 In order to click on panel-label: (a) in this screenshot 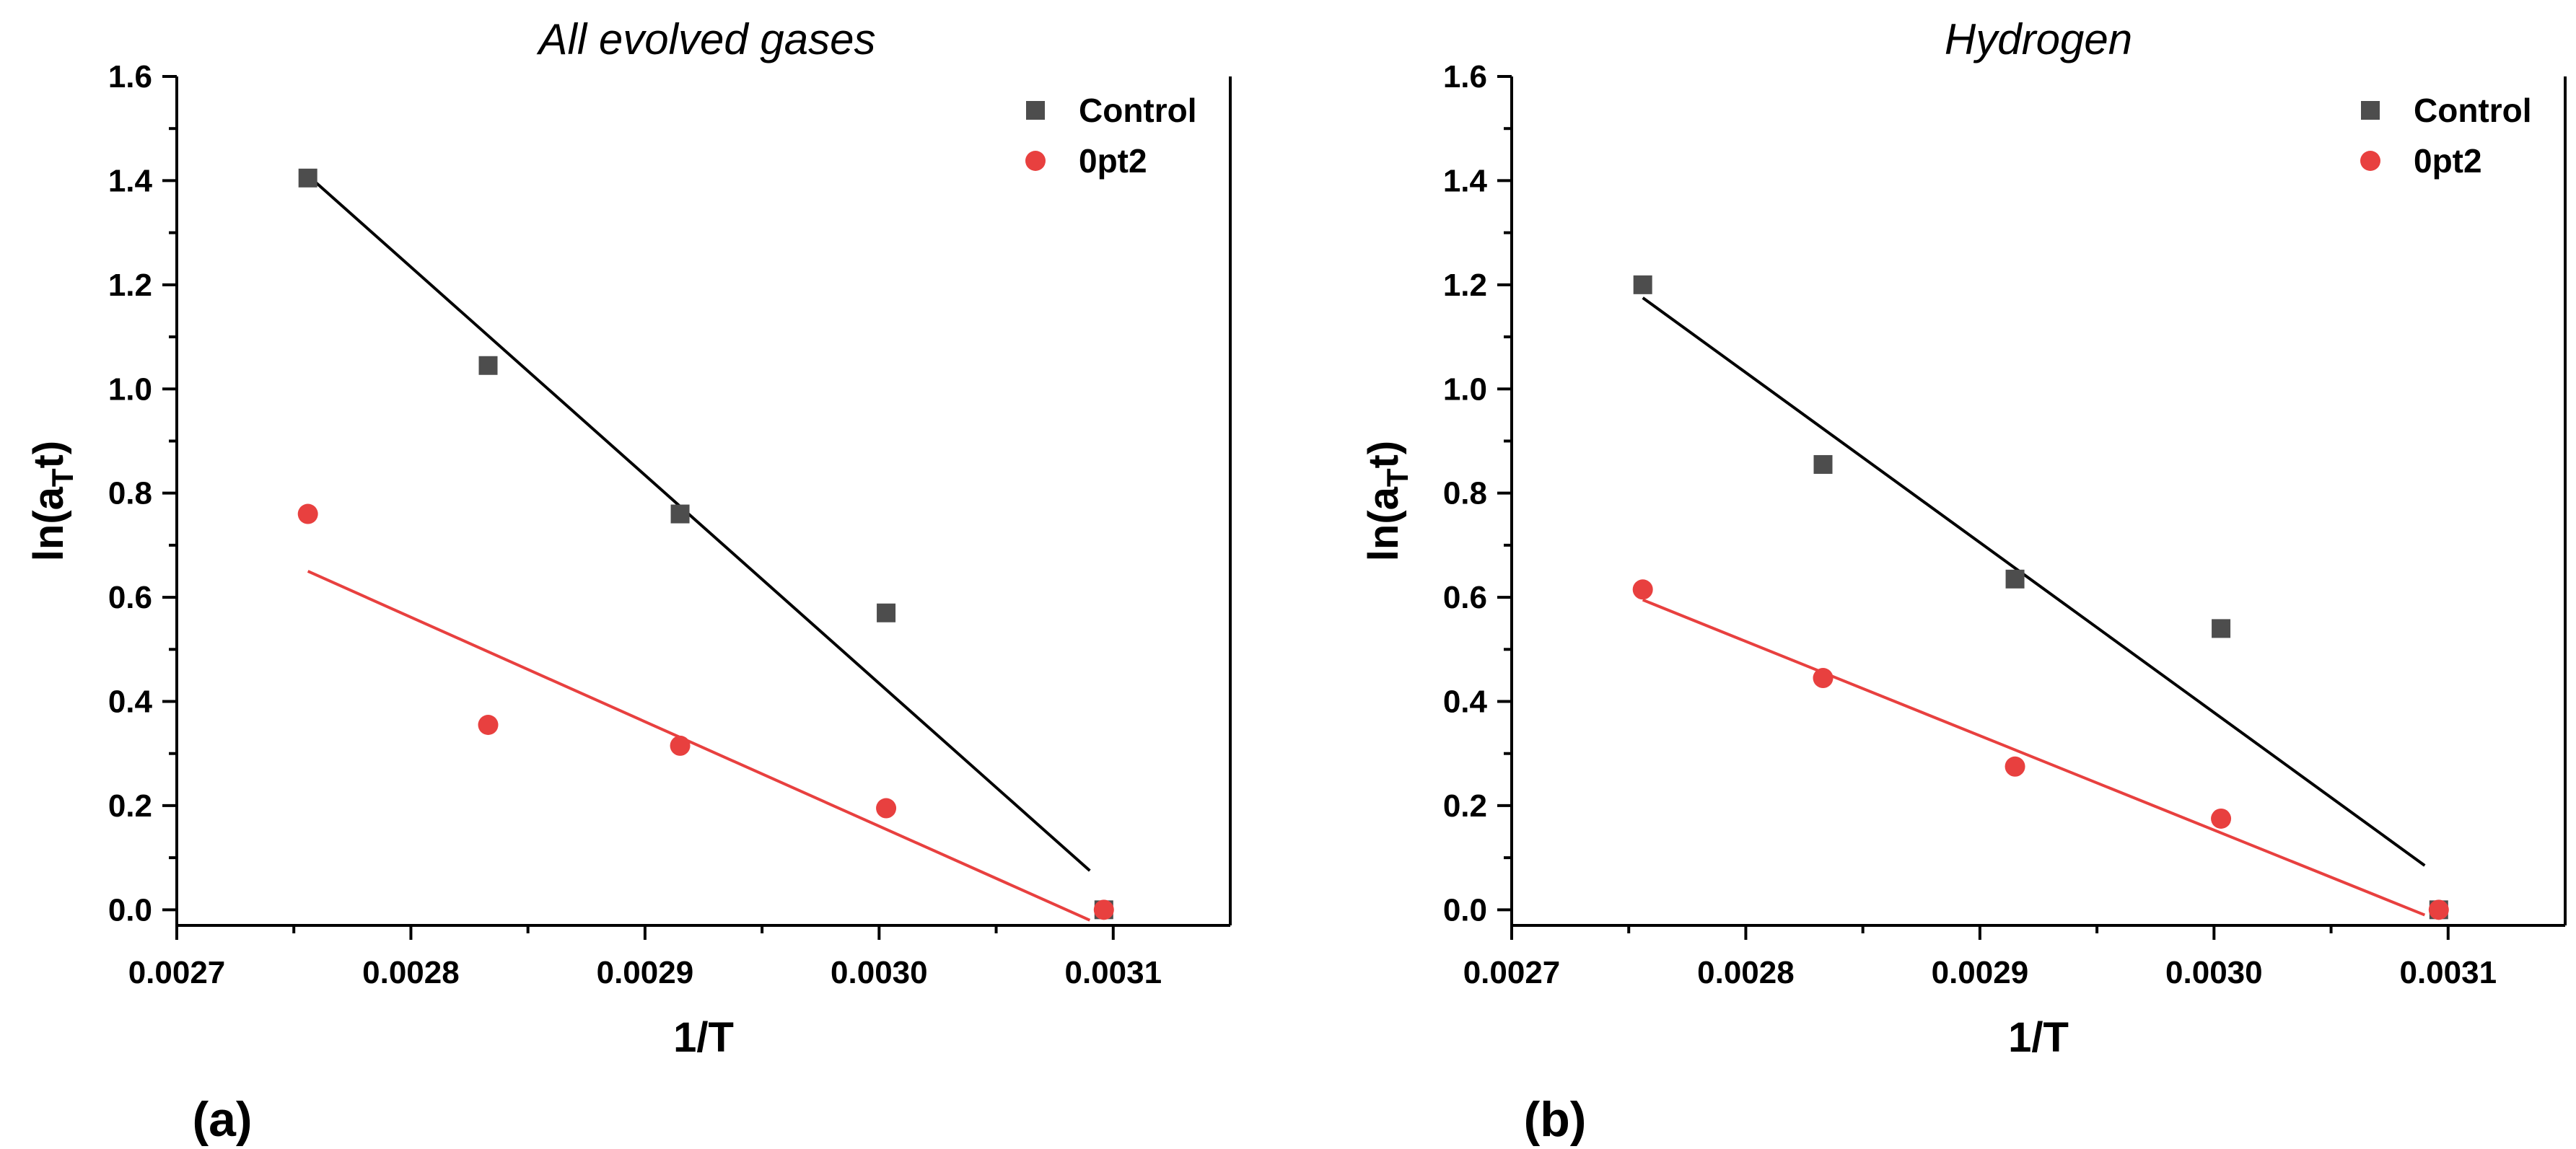, I will do `click(222, 1119)`.